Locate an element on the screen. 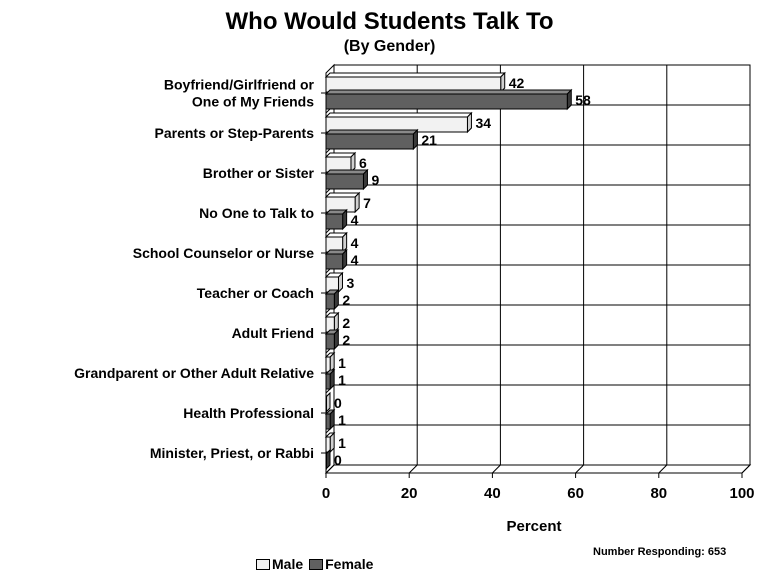 This screenshot has width=779, height=572. category-label: Minister, Priest, or Rabbi is located at coordinates (232, 453).